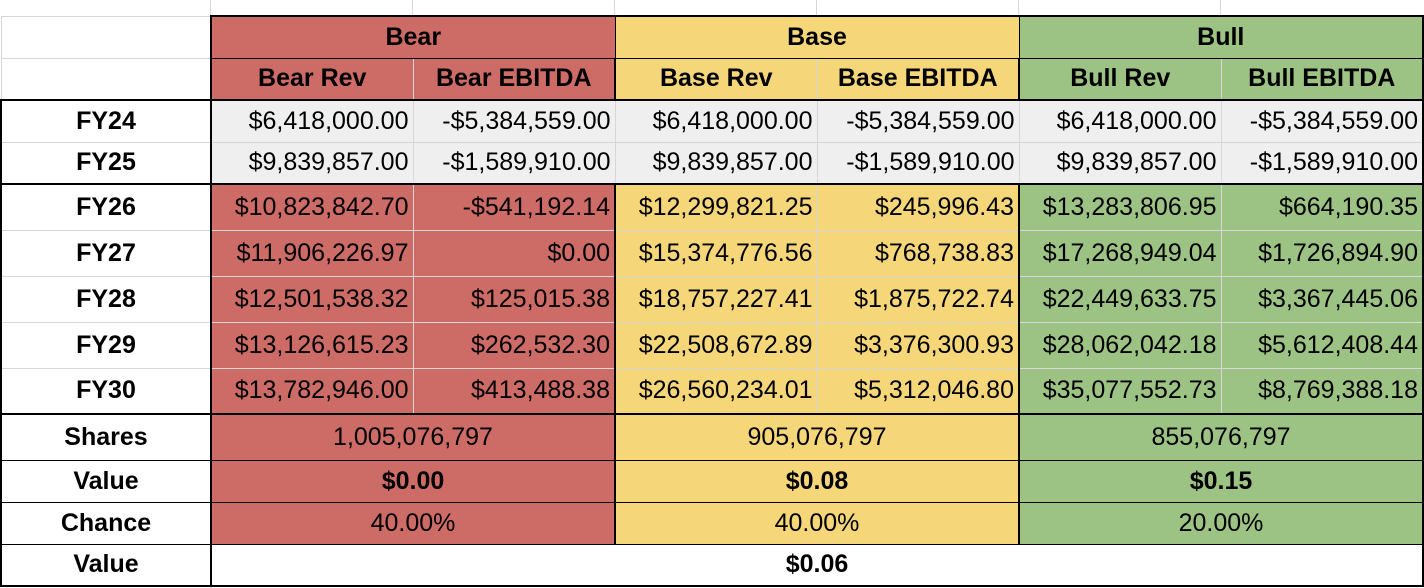 The height and width of the screenshot is (588, 1424). Describe the element at coordinates (106, 253) in the screenshot. I see `row-label-fy27: FY27` at that location.